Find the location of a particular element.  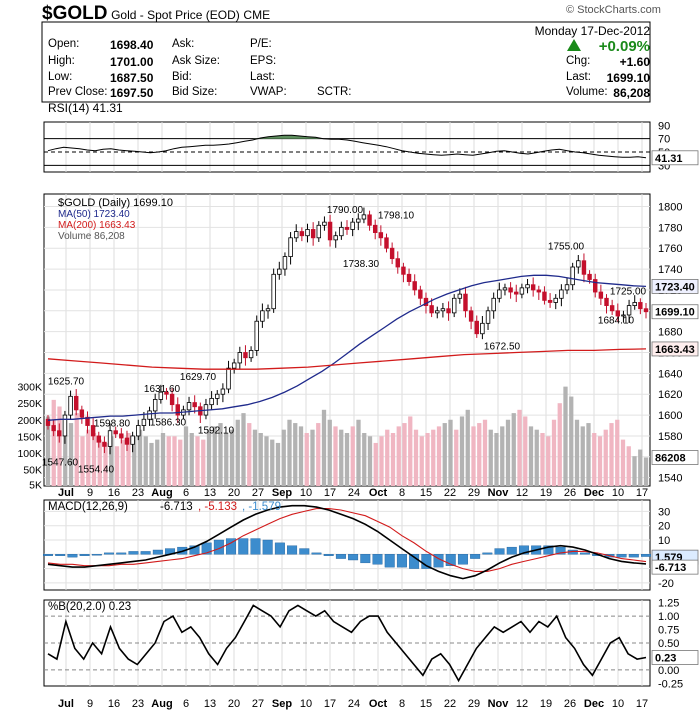

x-tick-label-bottom: 23 is located at coordinates (138, 704).